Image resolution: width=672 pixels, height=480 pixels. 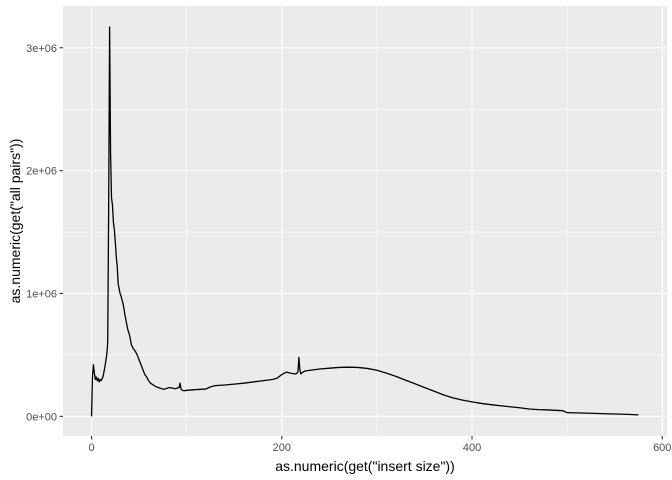 I want to click on x-tick-label: 200, so click(x=282, y=448).